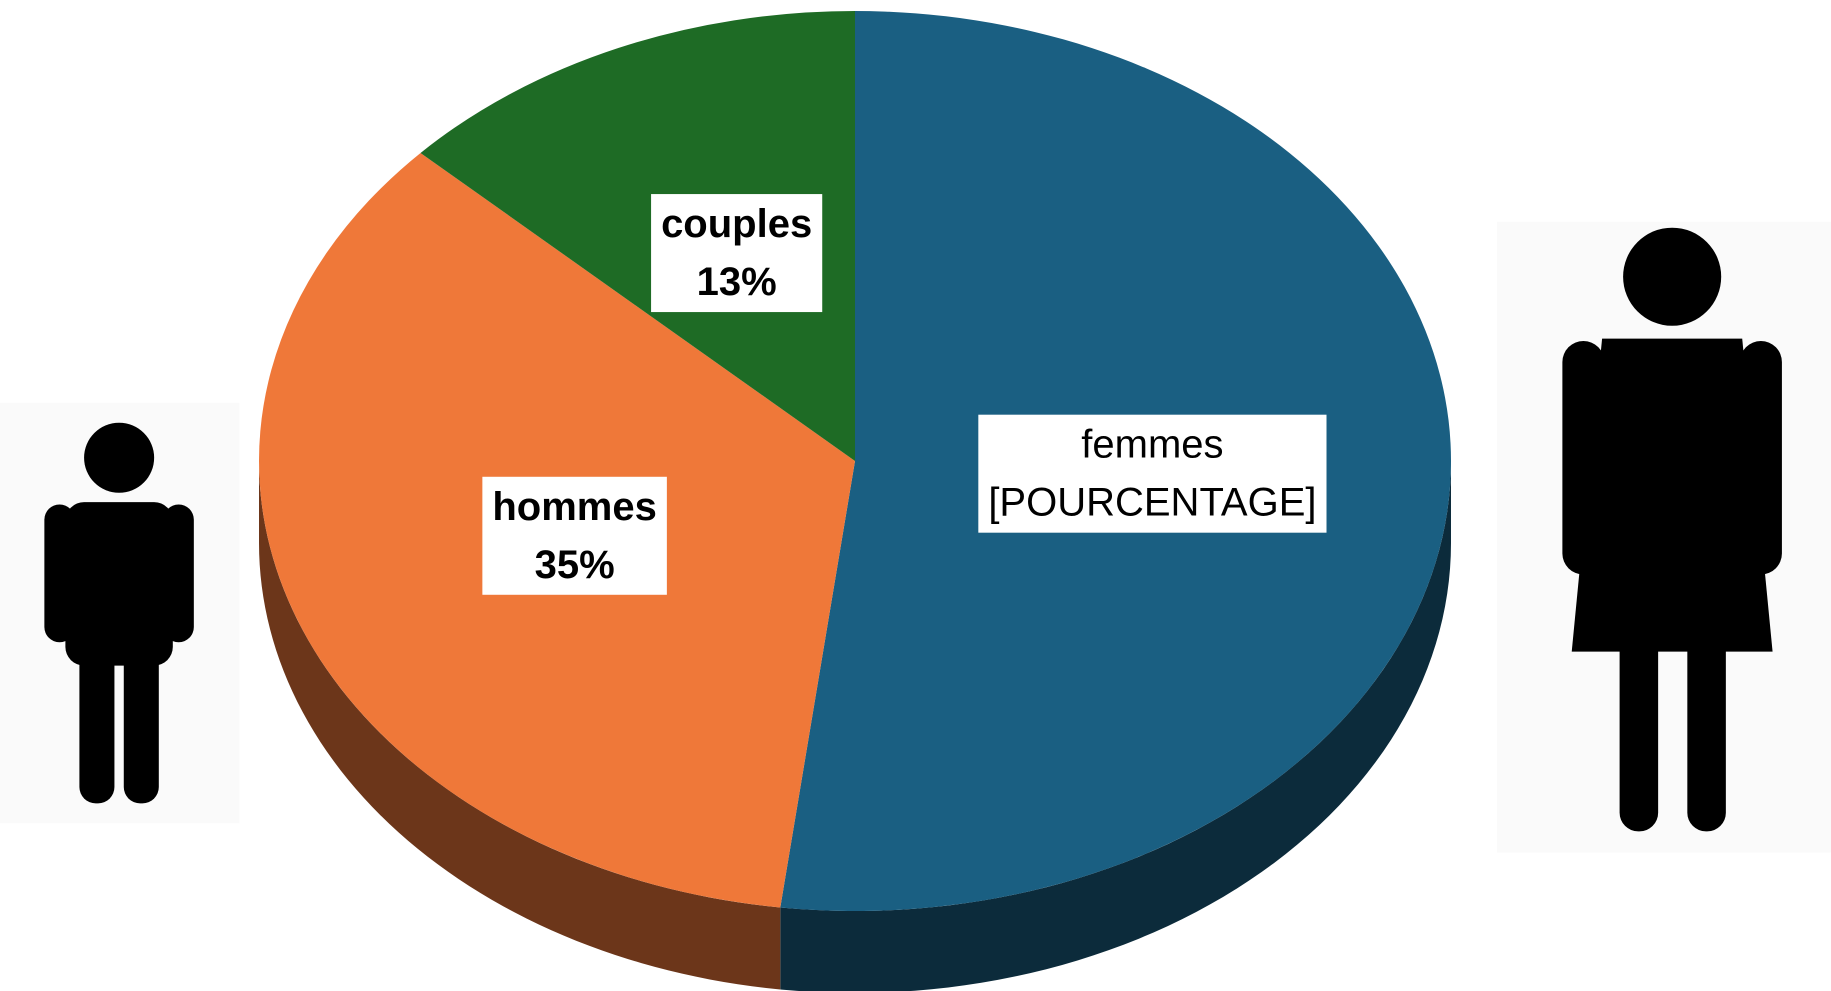 This screenshot has width=1831, height=991. What do you see at coordinates (1152, 503) in the screenshot?
I see `label-value: [POURCENTAGE]` at bounding box center [1152, 503].